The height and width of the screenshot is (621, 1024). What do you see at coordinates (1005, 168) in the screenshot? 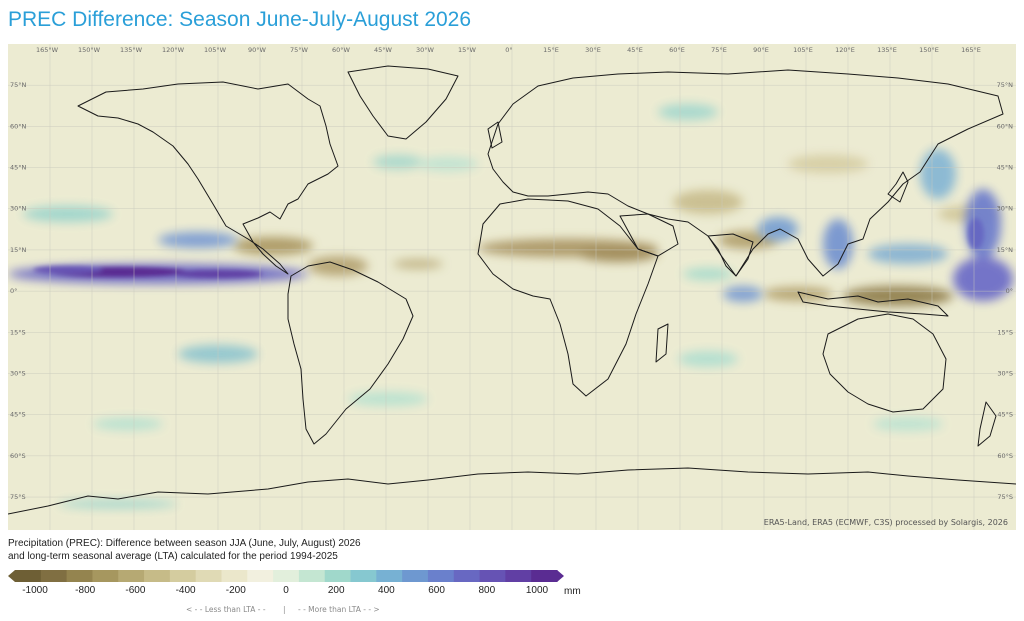
I see `latitude-label: 45°N` at bounding box center [1005, 168].